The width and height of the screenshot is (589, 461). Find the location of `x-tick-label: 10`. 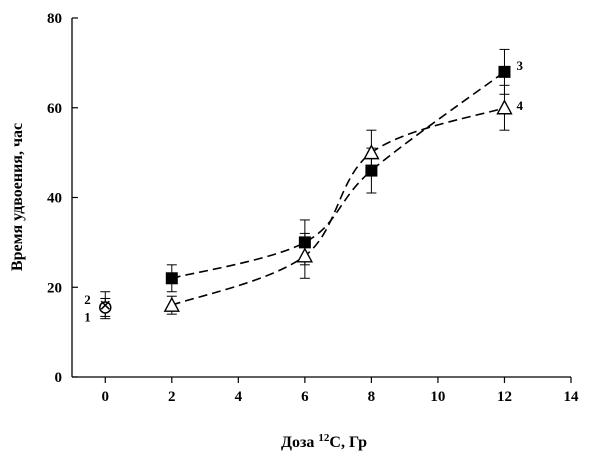

x-tick-label: 10 is located at coordinates (437, 397).